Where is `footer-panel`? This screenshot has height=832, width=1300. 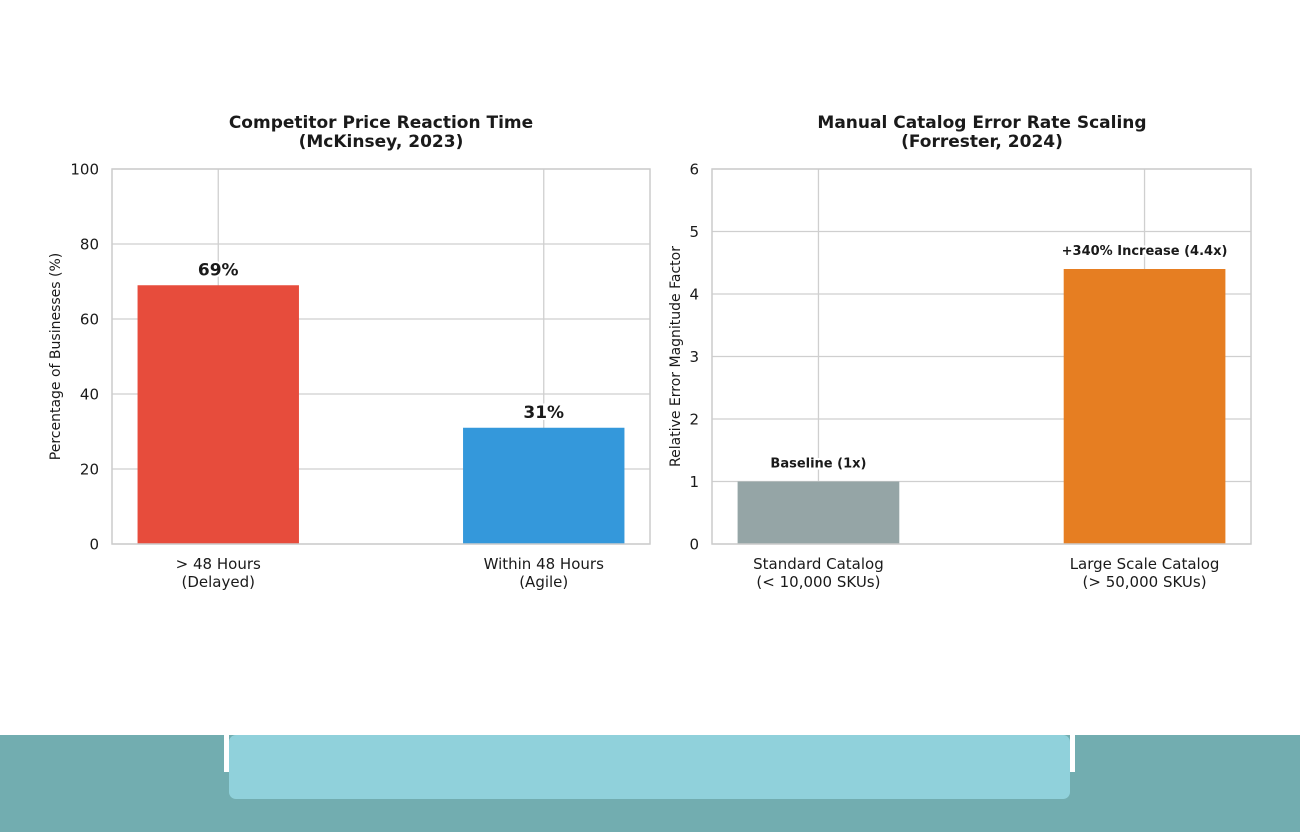 footer-panel is located at coordinates (649, 767).